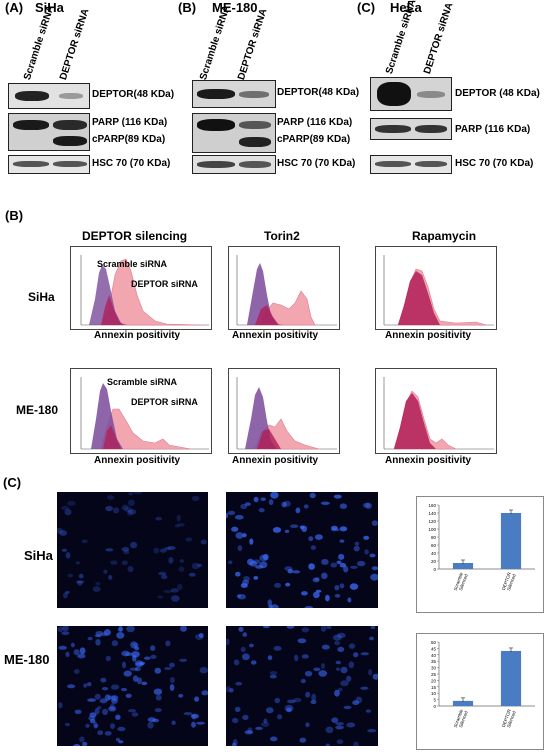 This screenshot has width=550, height=756. What do you see at coordinates (434, 537) in the screenshot?
I see `y-tick-label: 80` at bounding box center [434, 537].